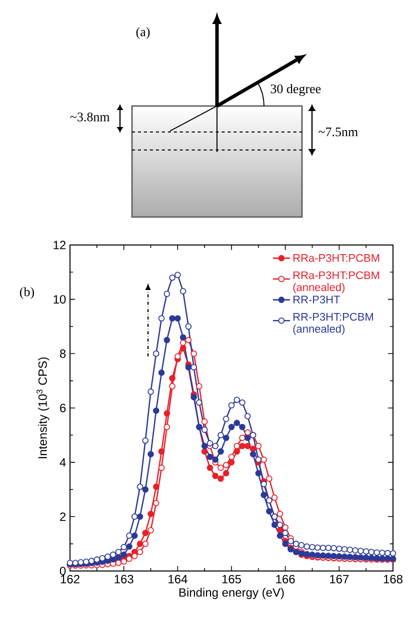 This screenshot has width=408, height=620. Describe the element at coordinates (333, 323) in the screenshot. I see `legend-label: RR-P3HT:PCBM (annealed)` at that location.